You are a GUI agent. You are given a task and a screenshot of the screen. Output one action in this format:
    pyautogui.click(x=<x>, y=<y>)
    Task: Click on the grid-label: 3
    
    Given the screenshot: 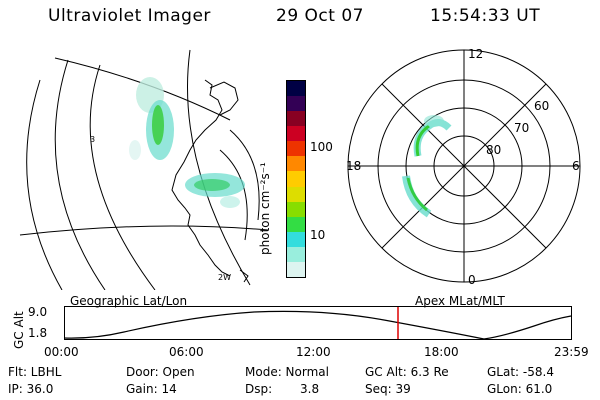 What is the action you would take?
    pyautogui.click(x=92, y=139)
    